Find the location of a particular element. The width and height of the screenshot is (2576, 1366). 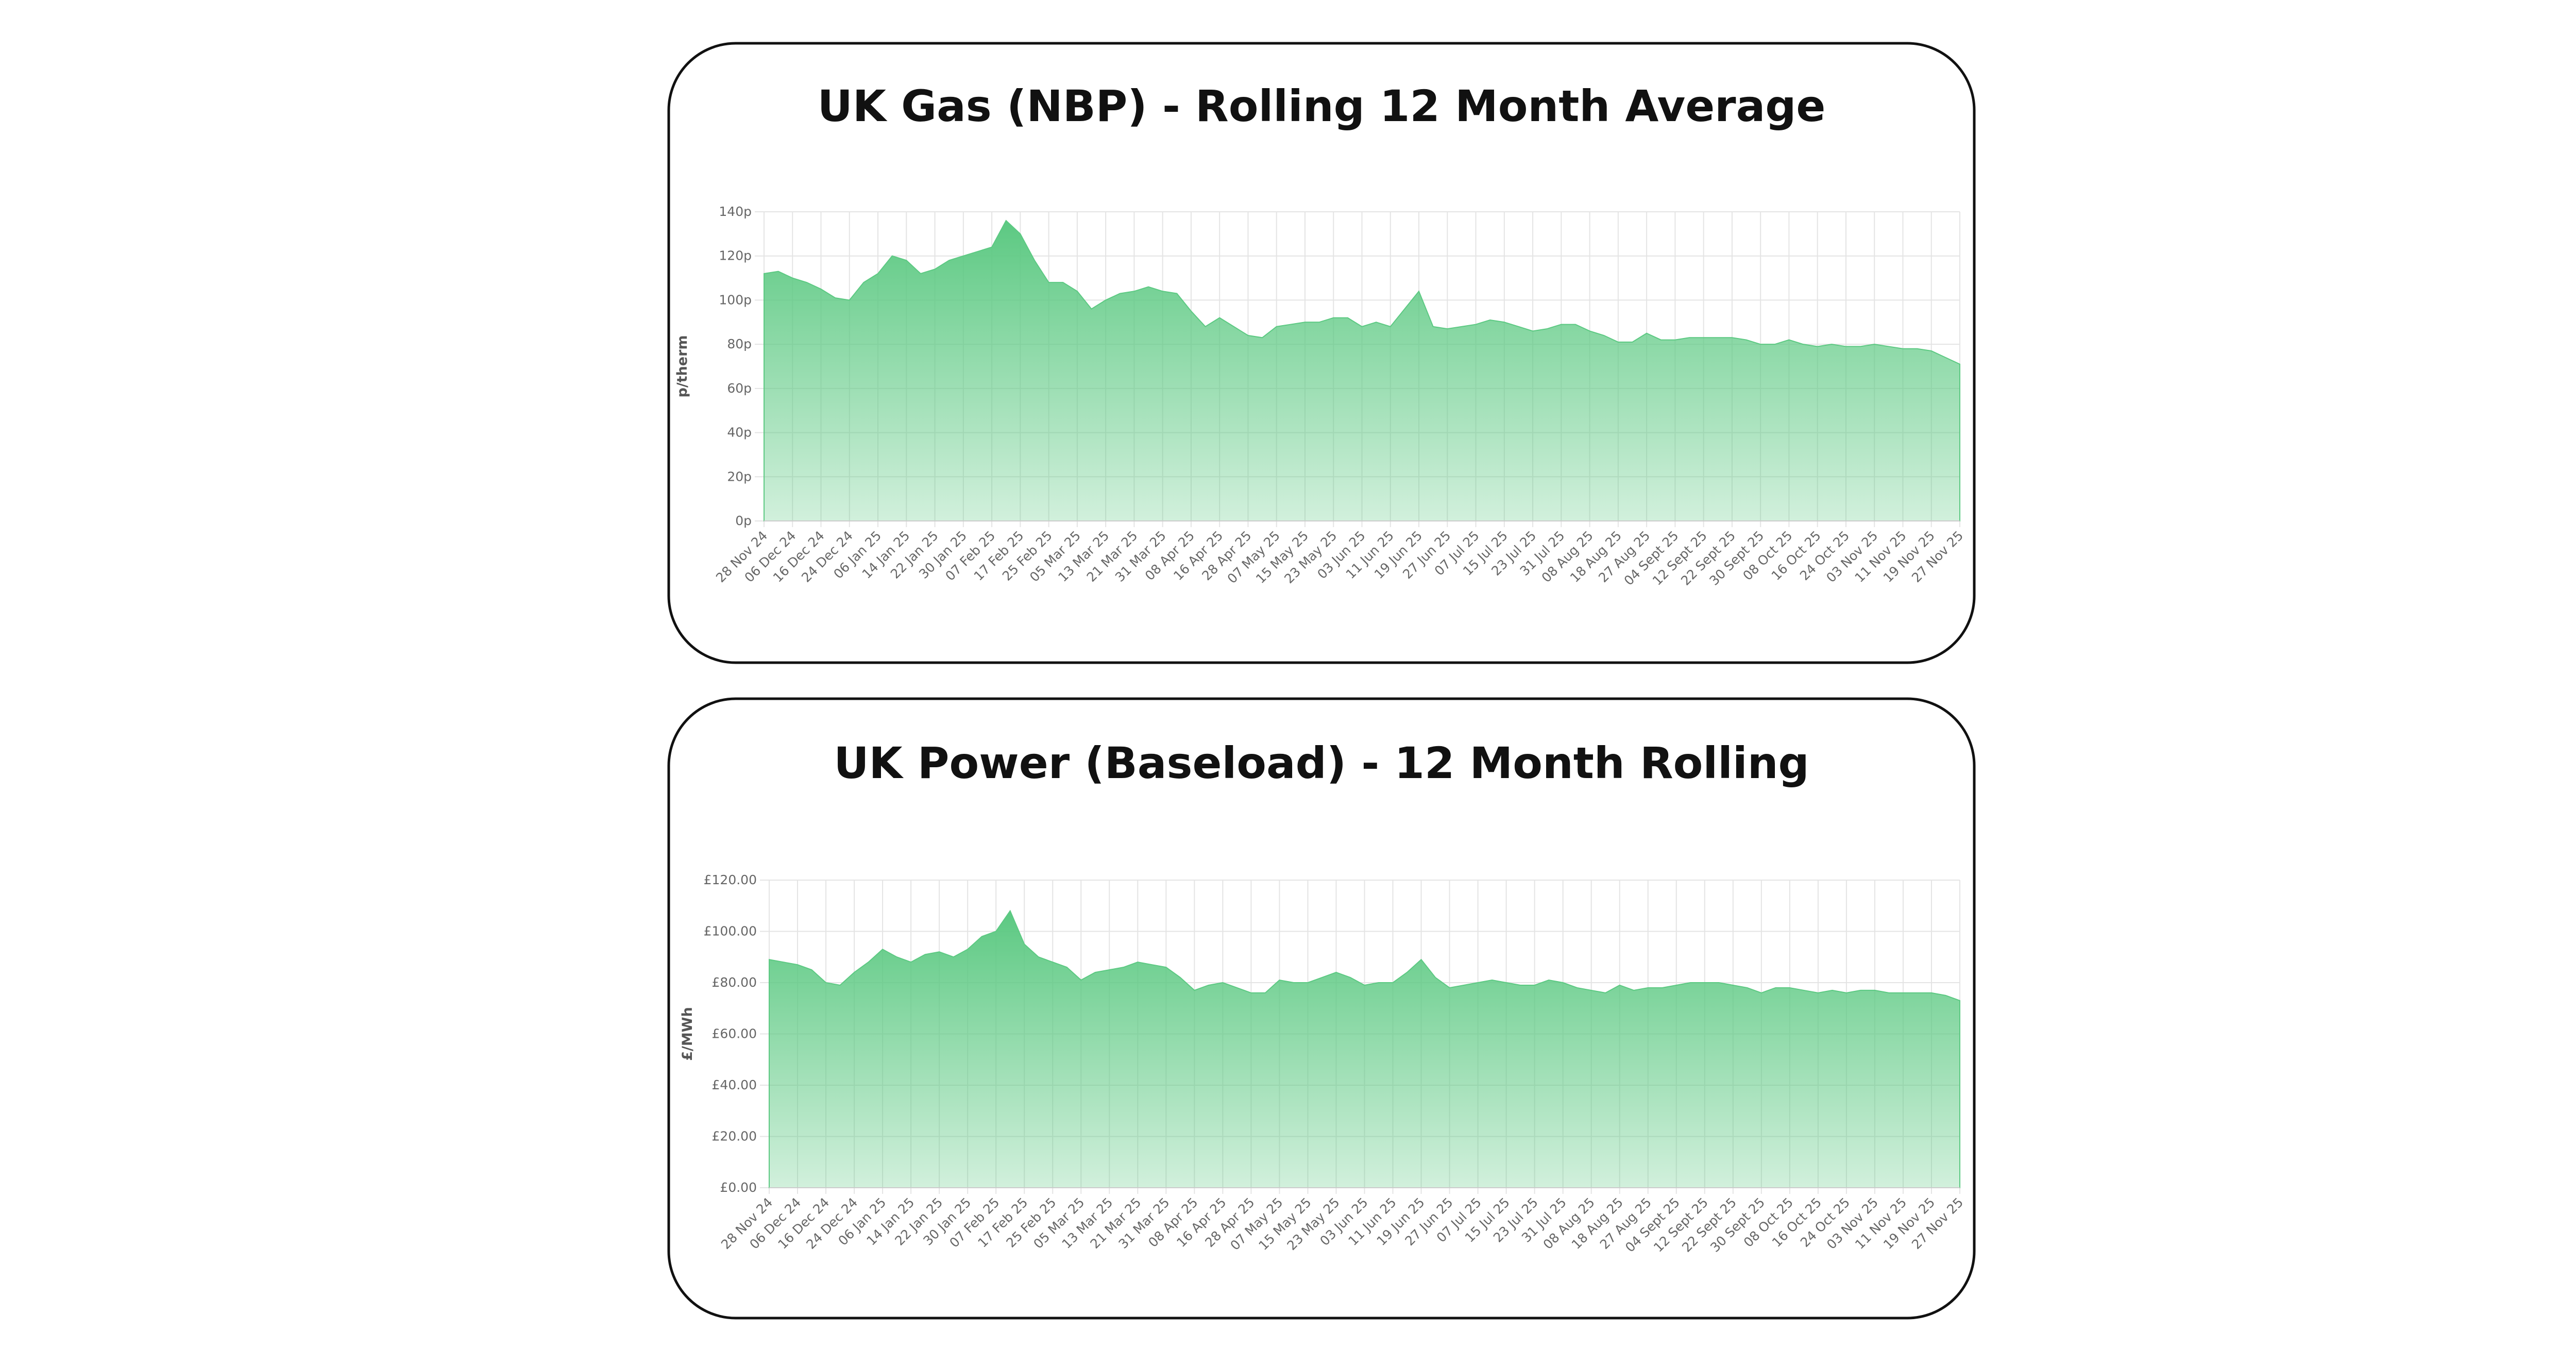

y-tick-label: £0.00 is located at coordinates (738, 1187).